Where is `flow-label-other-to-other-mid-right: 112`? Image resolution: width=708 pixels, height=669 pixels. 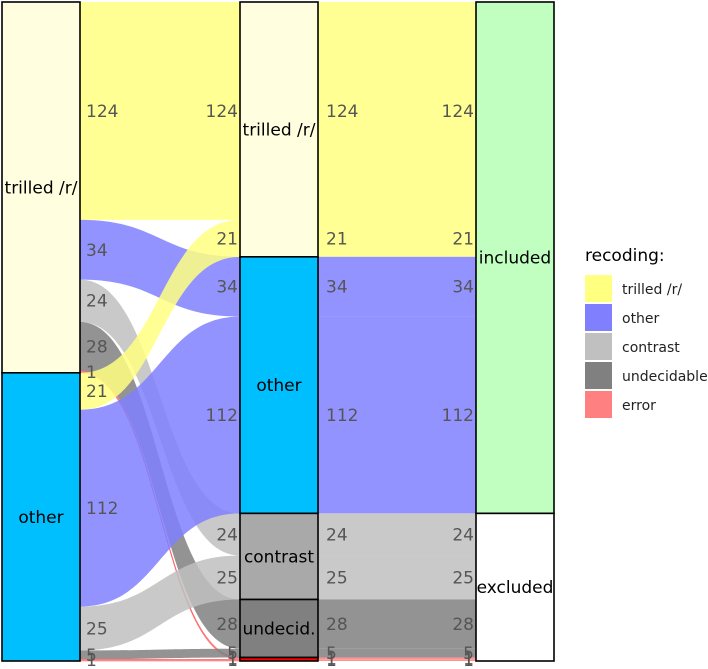 flow-label-other-to-other-mid-right: 112 is located at coordinates (458, 416).